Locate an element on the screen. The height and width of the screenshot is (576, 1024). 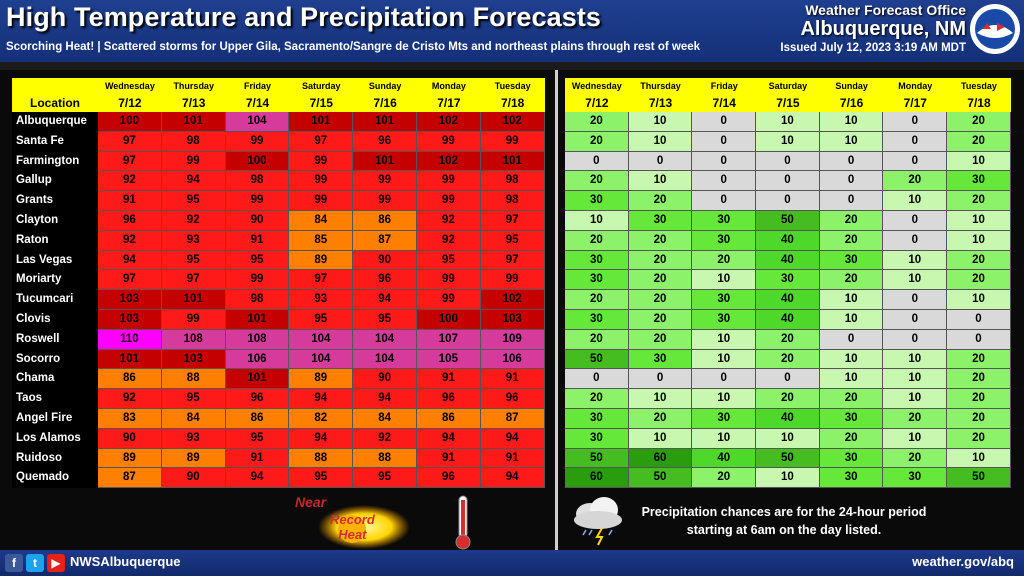
date-header: 7/15 is located at coordinates (321, 103).